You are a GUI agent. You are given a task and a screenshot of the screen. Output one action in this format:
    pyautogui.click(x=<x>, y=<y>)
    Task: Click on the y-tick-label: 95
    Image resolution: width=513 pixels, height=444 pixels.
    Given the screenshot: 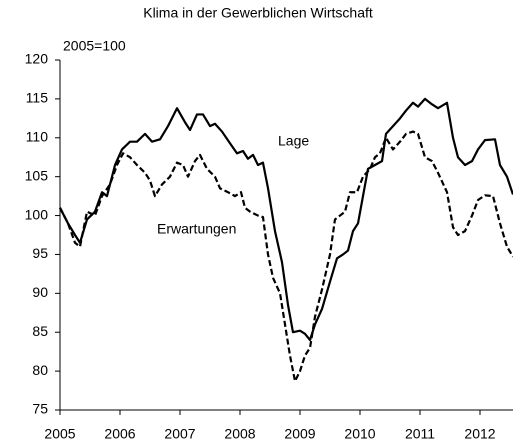 What is the action you would take?
    pyautogui.click(x=40, y=253)
    